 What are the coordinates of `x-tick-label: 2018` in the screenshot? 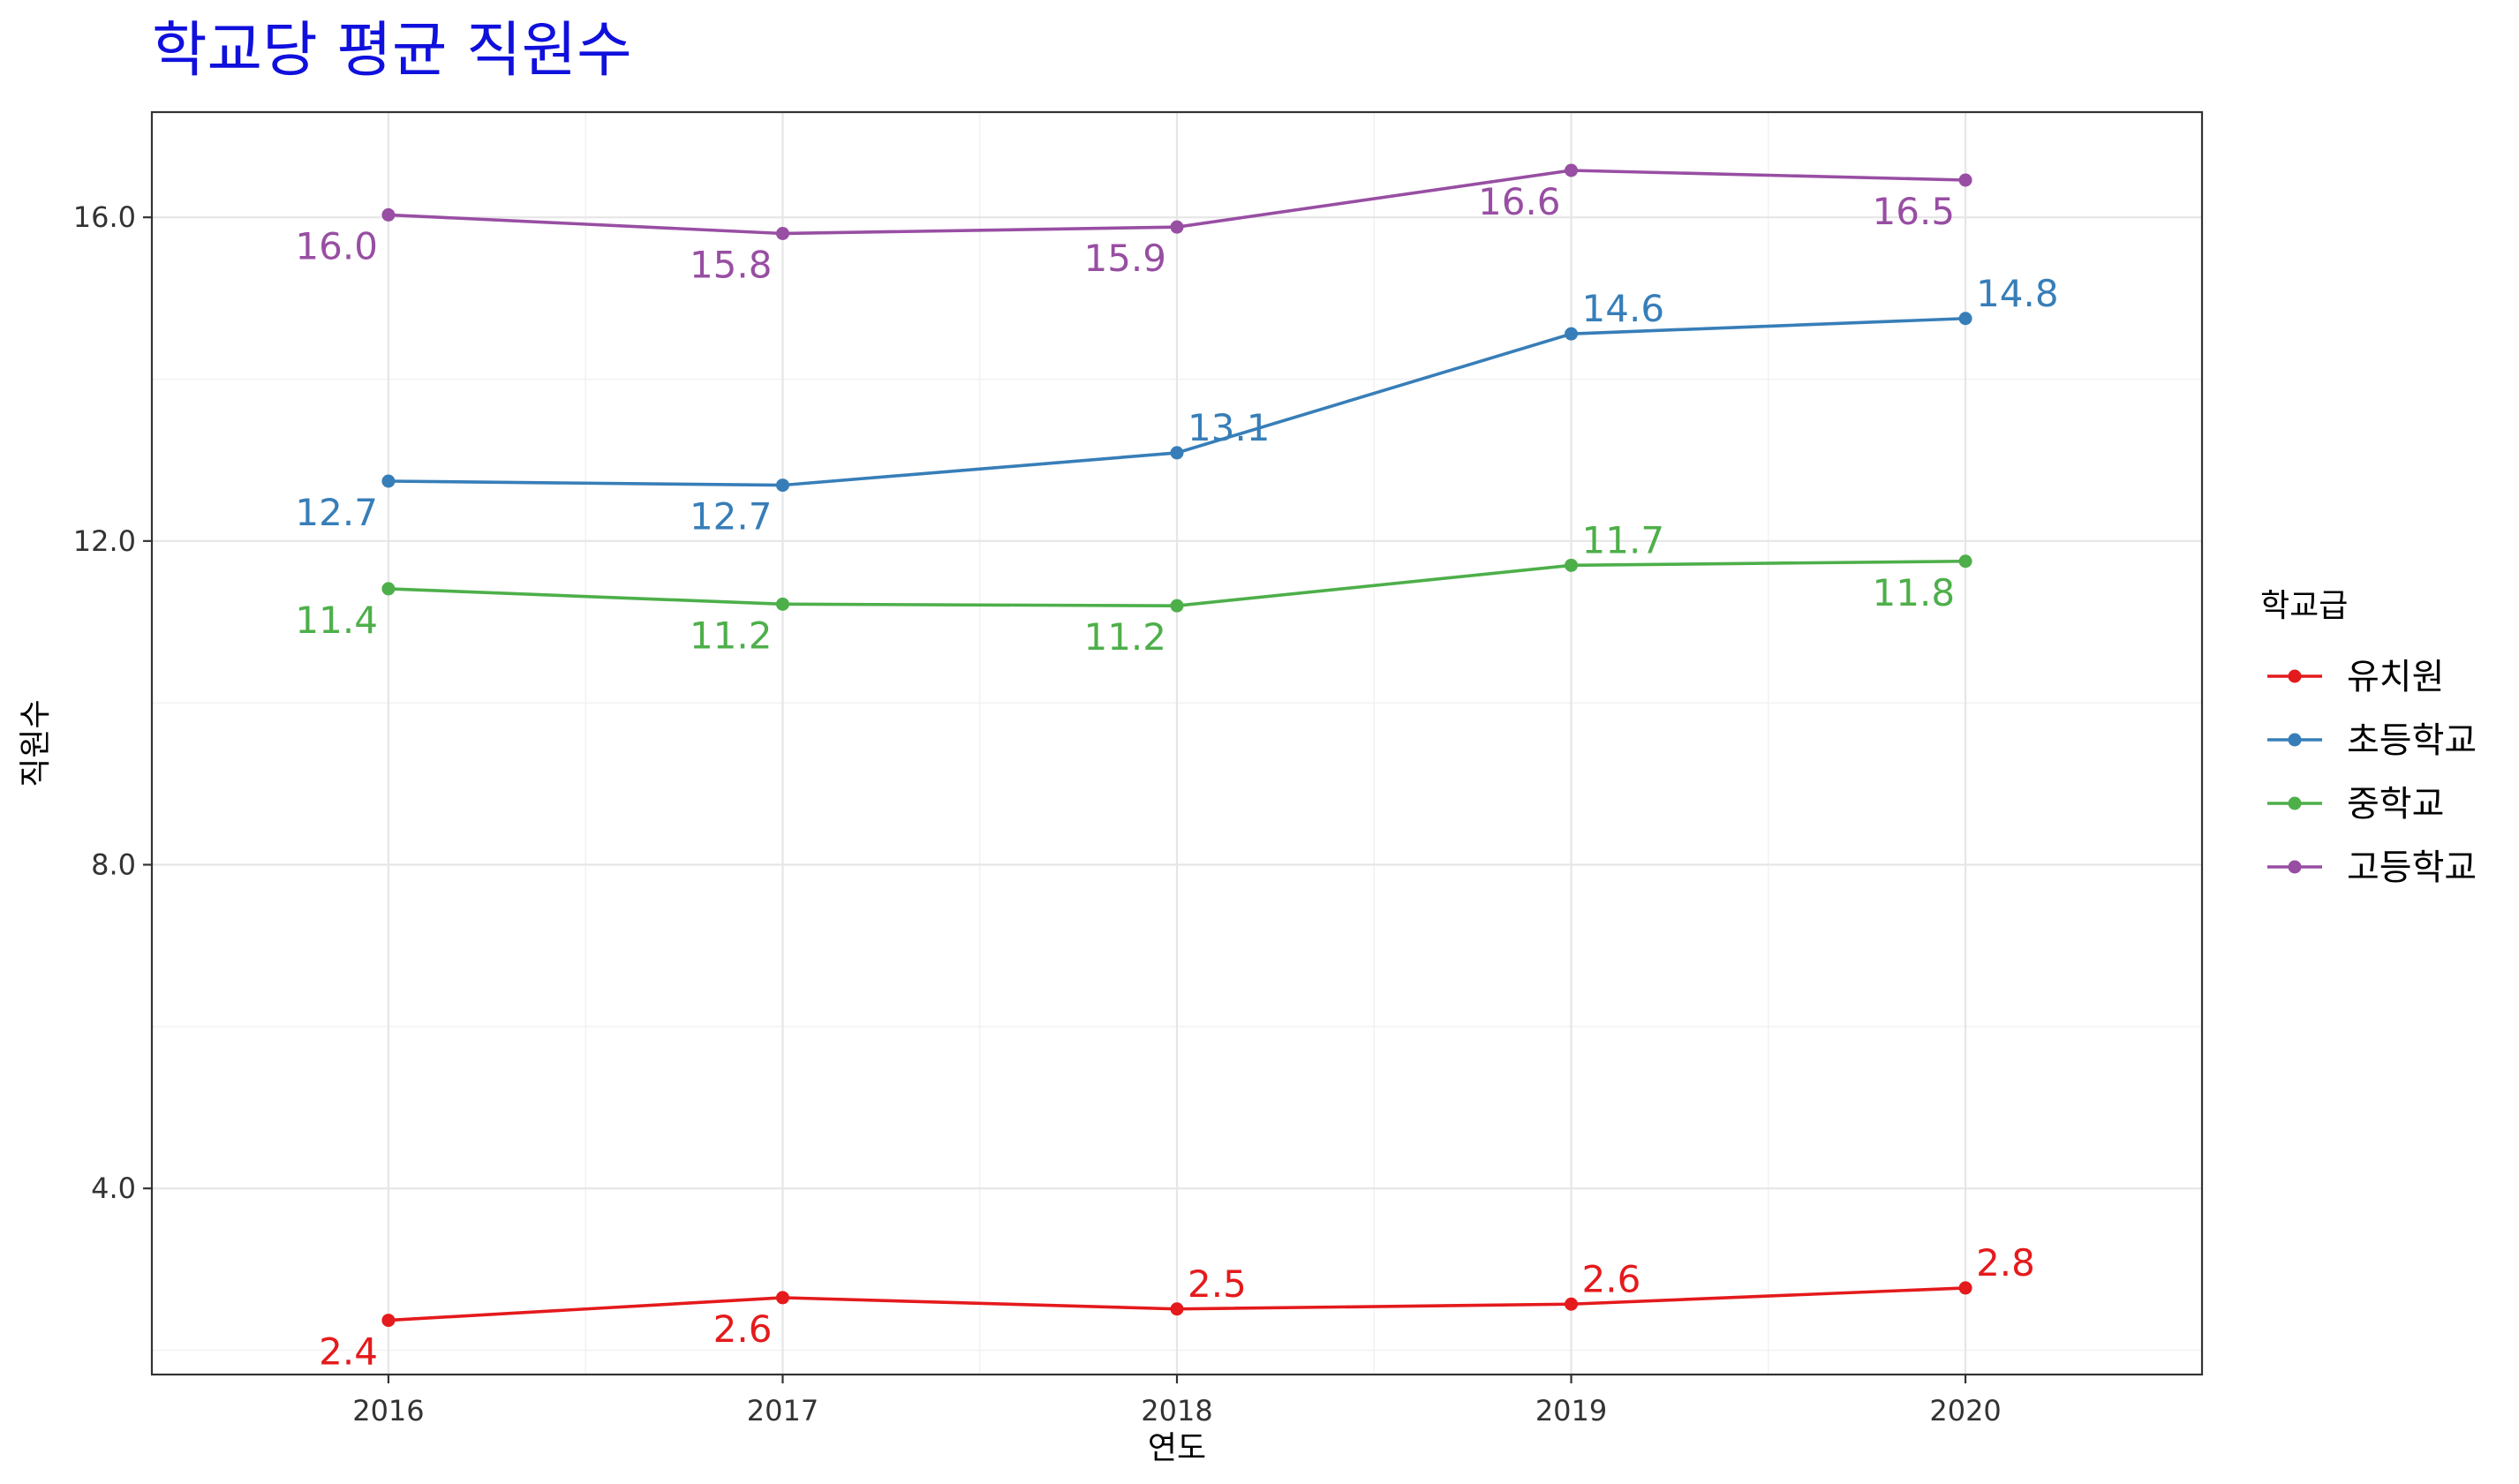 It's located at (1176, 1411).